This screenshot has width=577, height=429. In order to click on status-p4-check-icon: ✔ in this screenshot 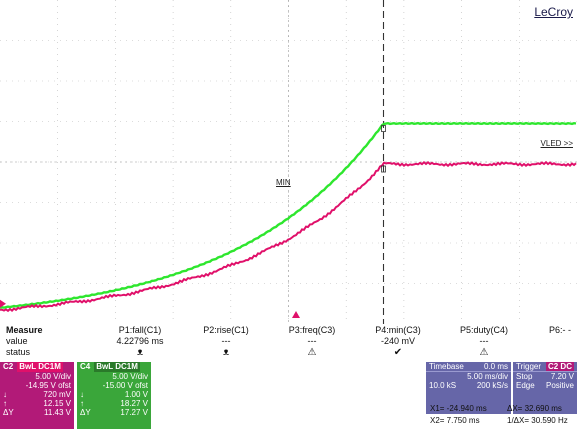, I will do `click(398, 352)`.